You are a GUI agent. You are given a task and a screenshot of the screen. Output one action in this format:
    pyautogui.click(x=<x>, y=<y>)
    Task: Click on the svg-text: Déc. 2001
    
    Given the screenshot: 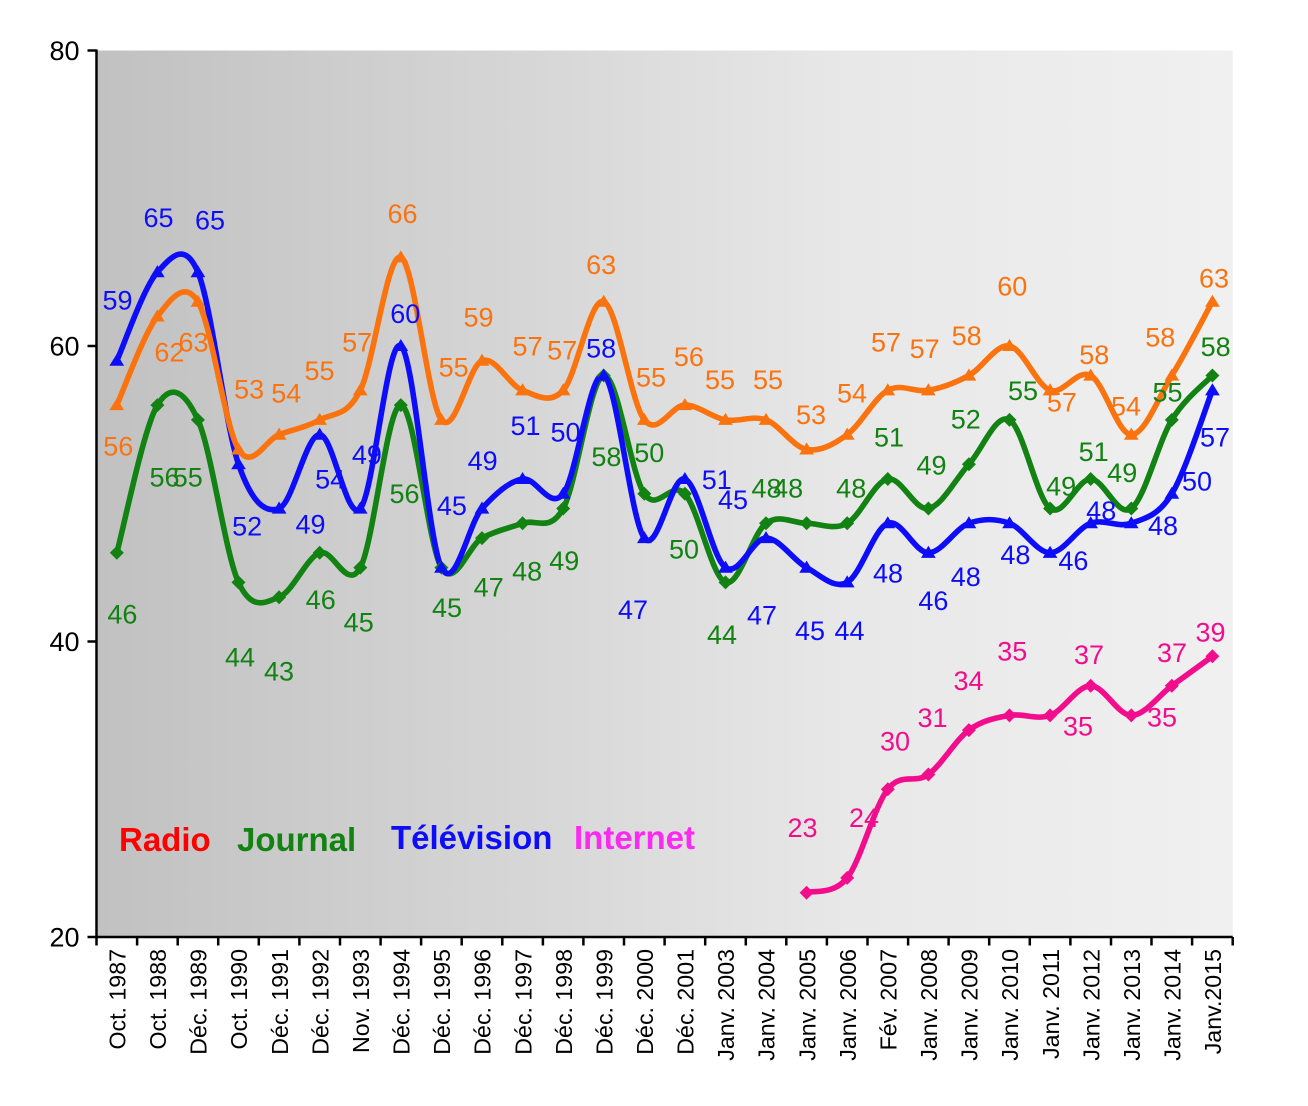 What is the action you would take?
    pyautogui.click(x=686, y=1002)
    